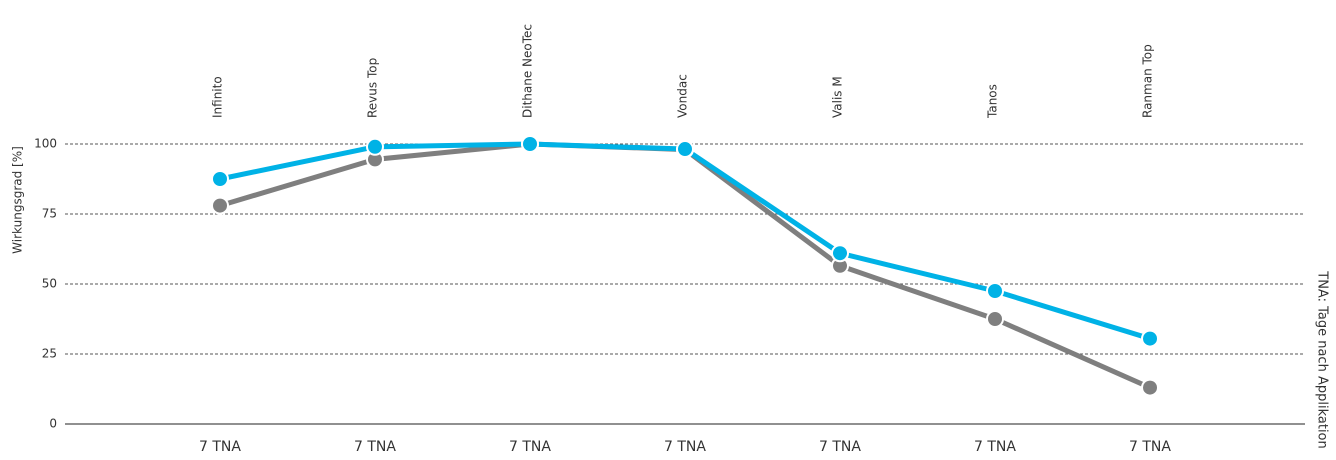 The height and width of the screenshot is (460, 1336). What do you see at coordinates (1148, 81) in the screenshot?
I see `product-label: Ranman Top` at bounding box center [1148, 81].